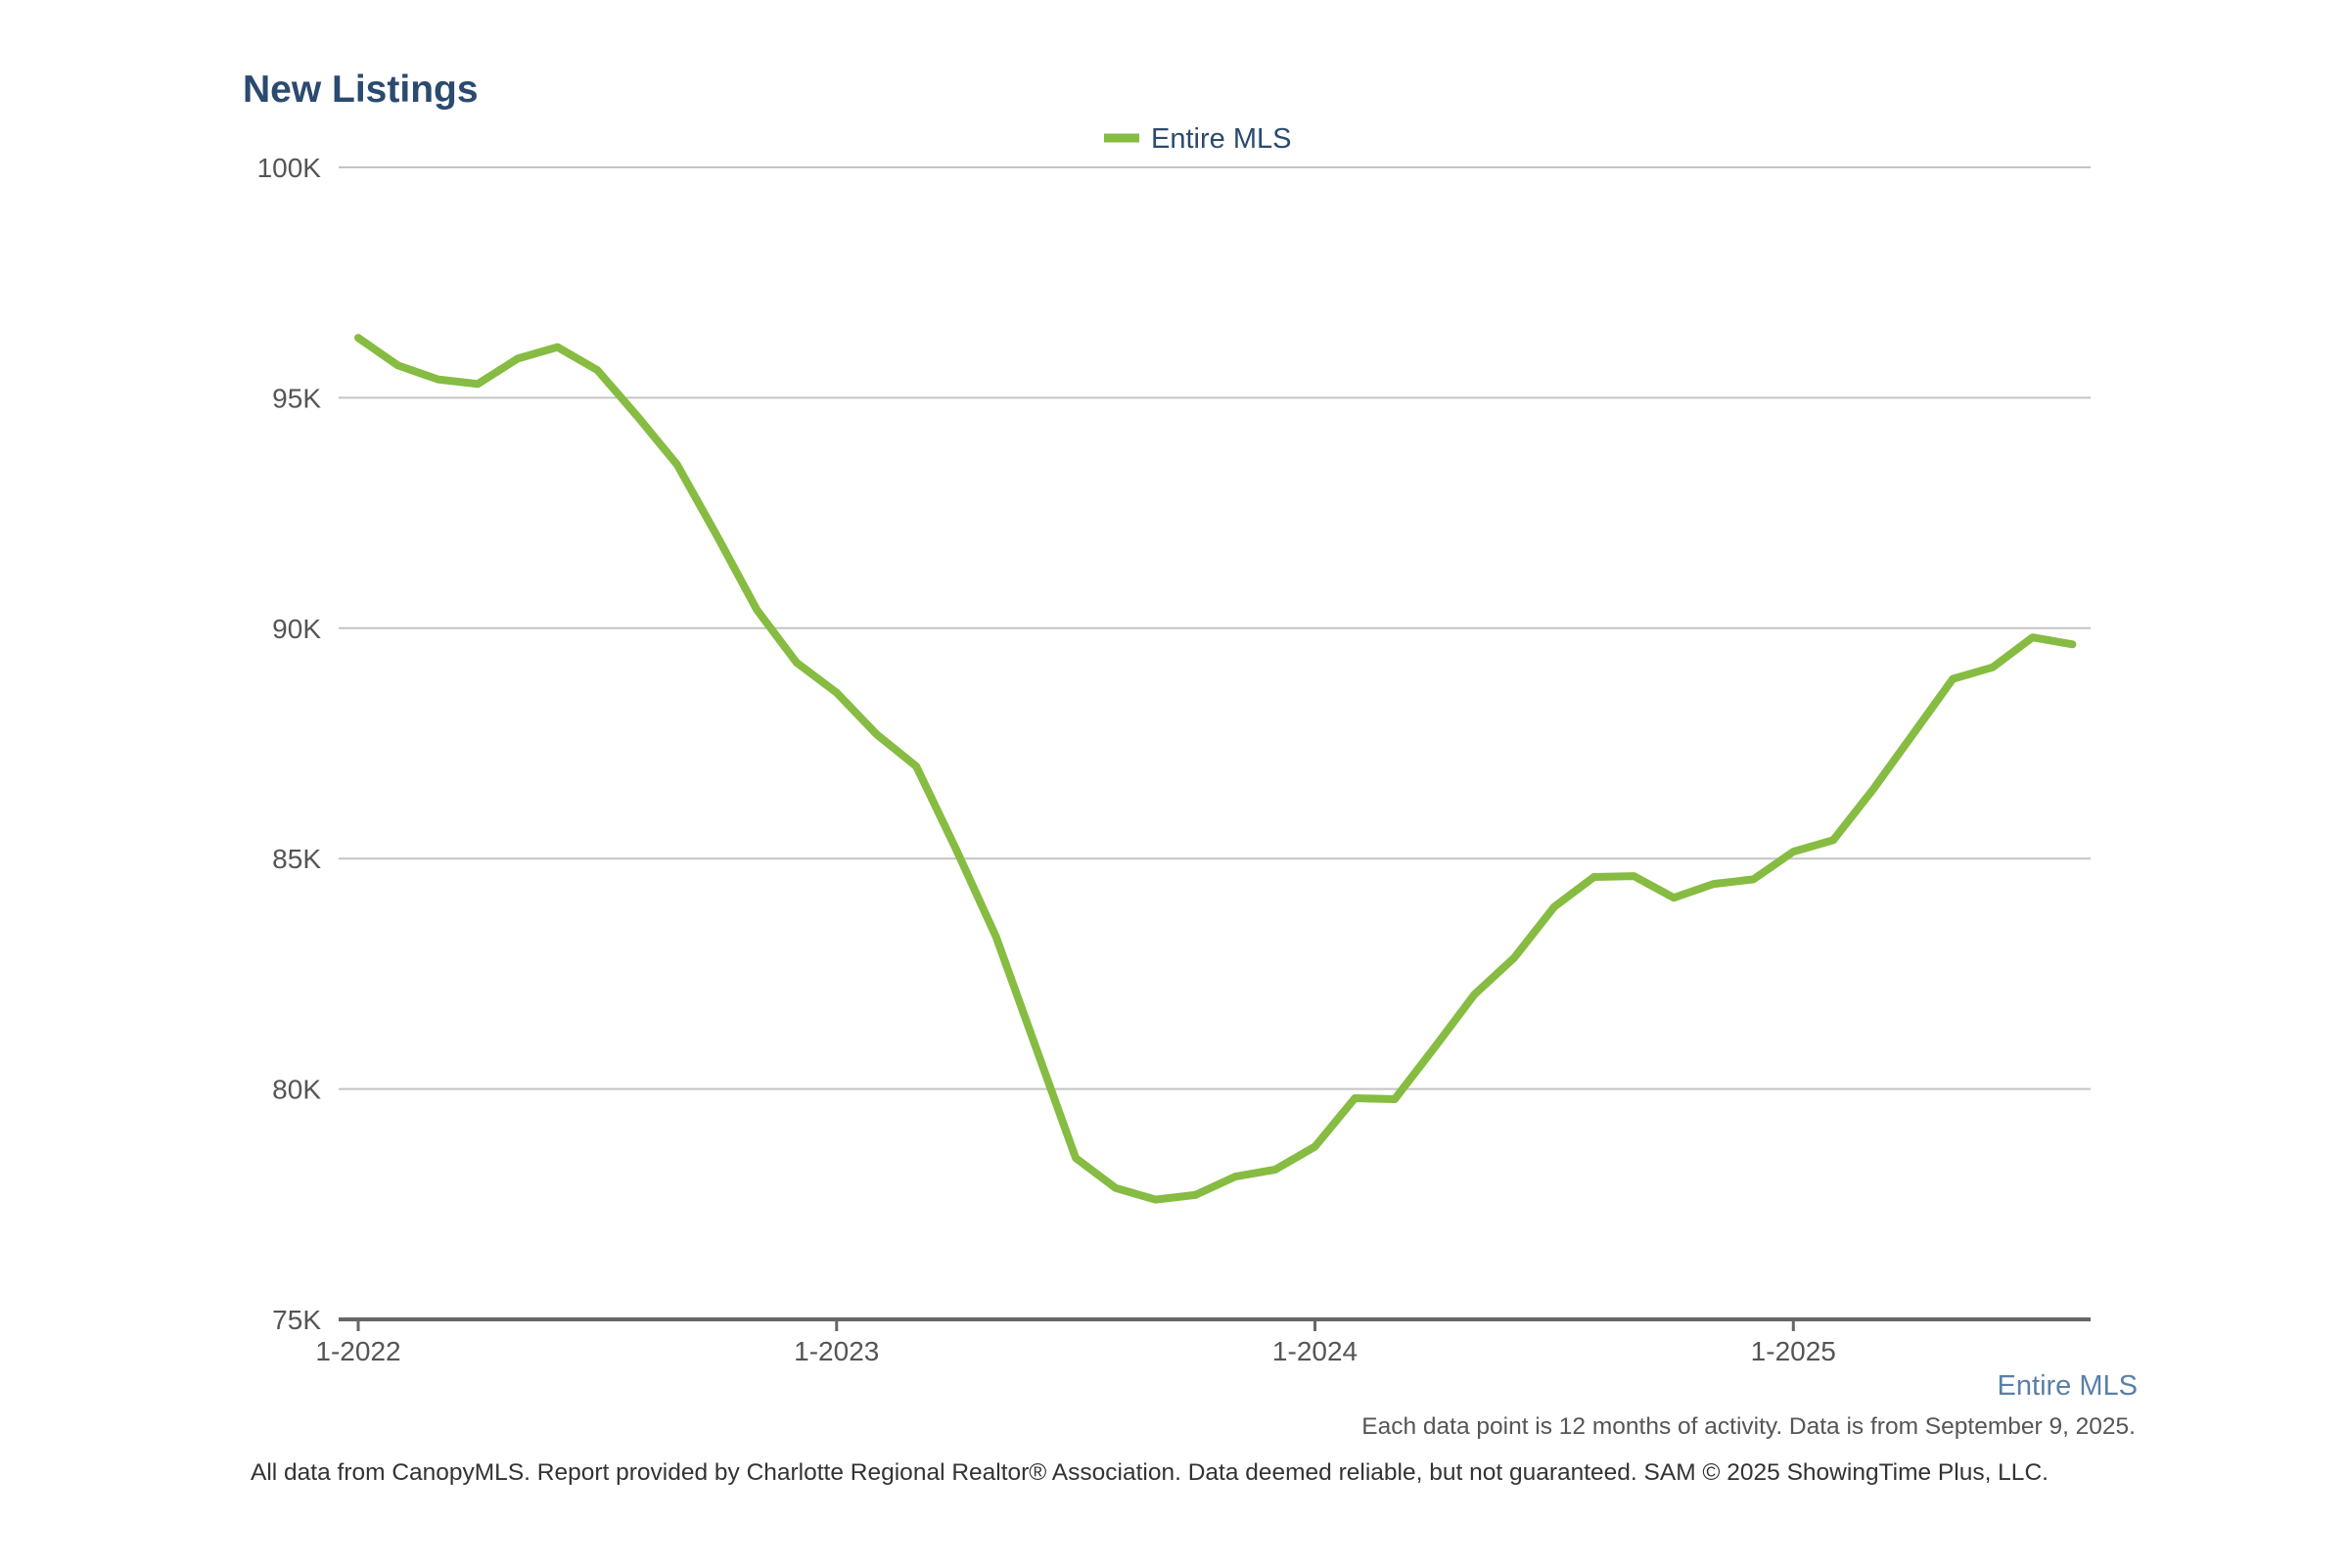 The image size is (2349, 1568). Describe the element at coordinates (836, 1351) in the screenshot. I see `x-tick-label: 1-2023` at that location.